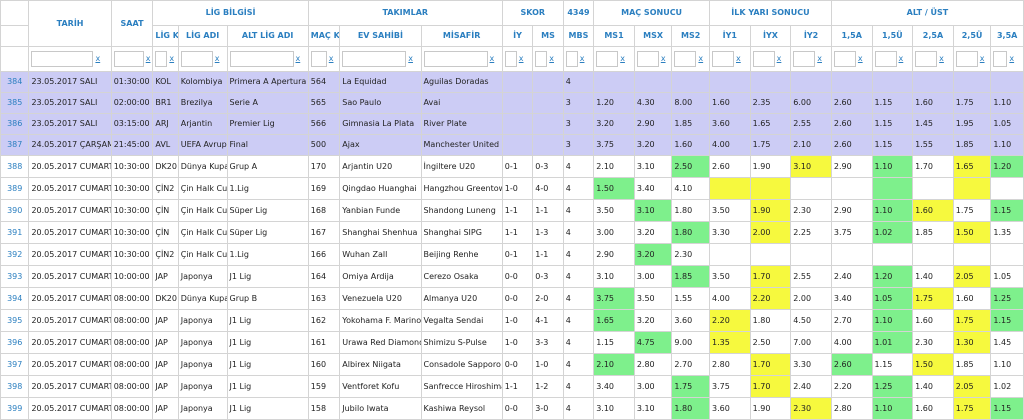 The width and height of the screenshot is (1024, 420). Describe the element at coordinates (15, 210) in the screenshot. I see `row-id-link: 390` at that location.